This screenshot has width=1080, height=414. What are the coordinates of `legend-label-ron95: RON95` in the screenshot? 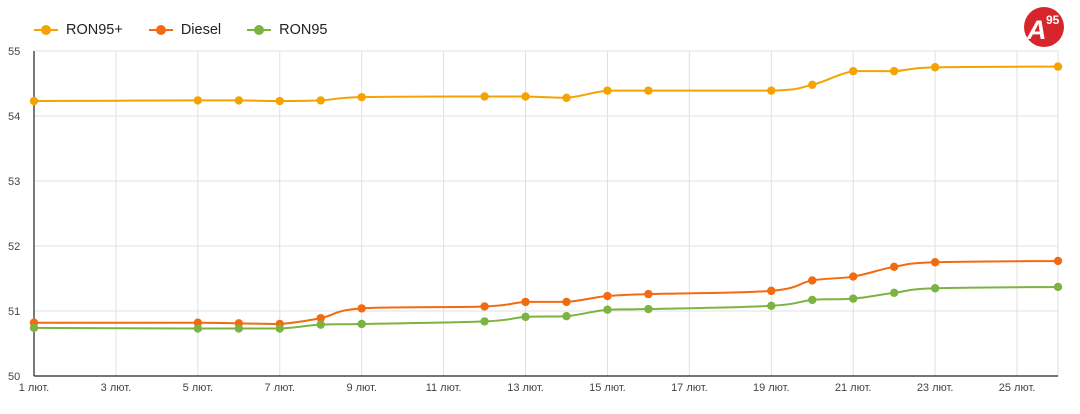 It's located at (303, 30).